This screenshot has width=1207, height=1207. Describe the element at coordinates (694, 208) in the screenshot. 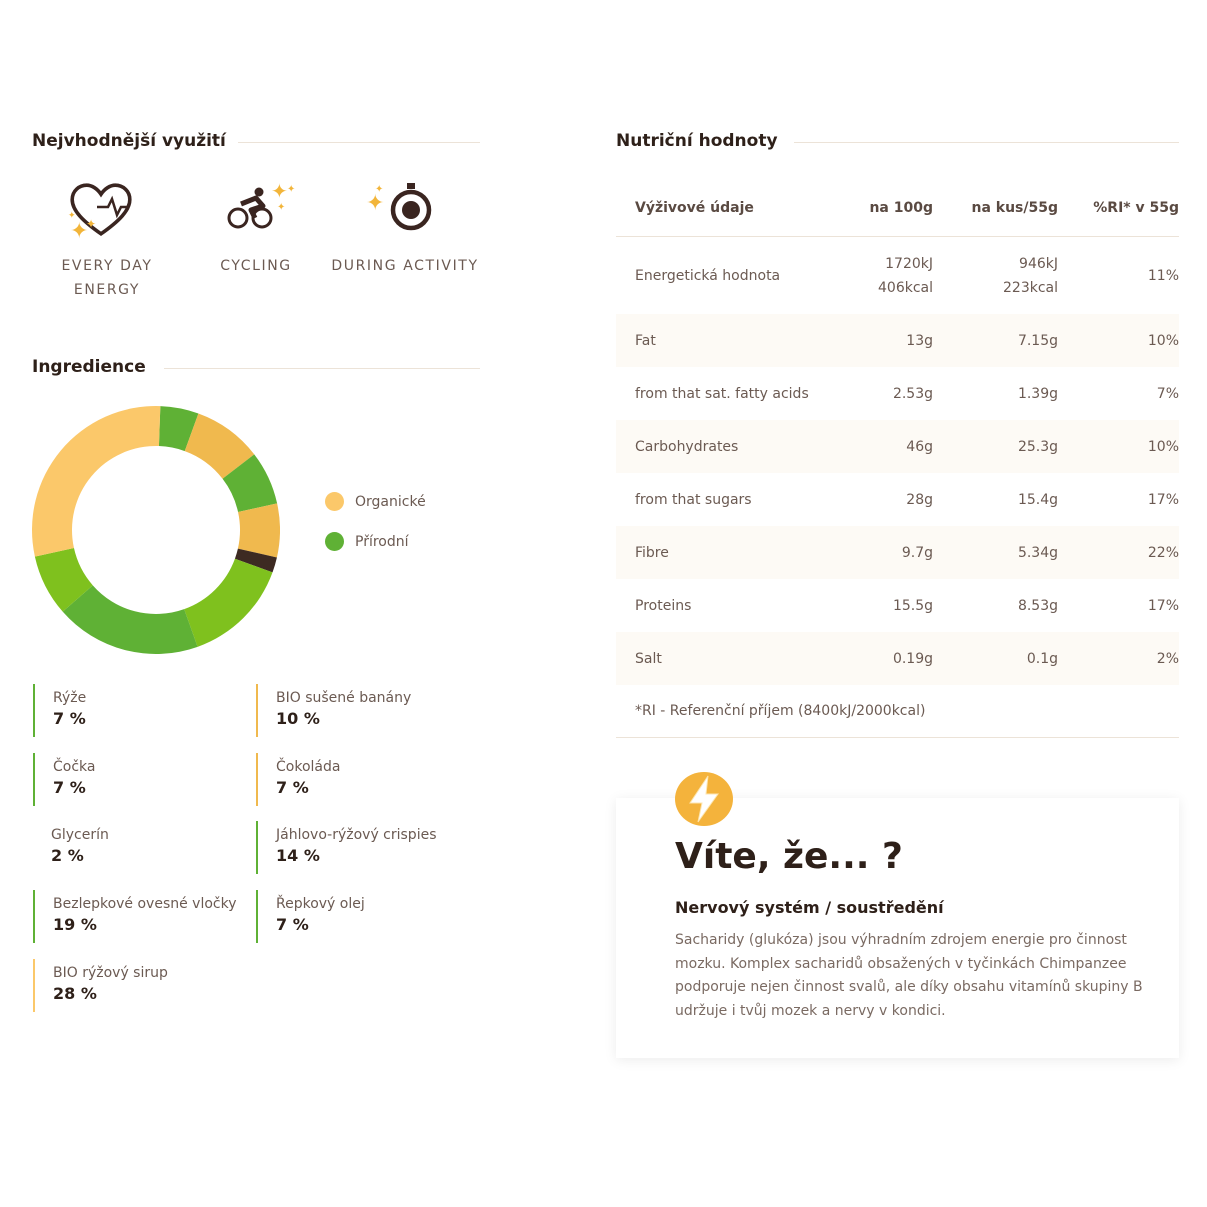

I see `header-cell: Výživové údaje` at that location.